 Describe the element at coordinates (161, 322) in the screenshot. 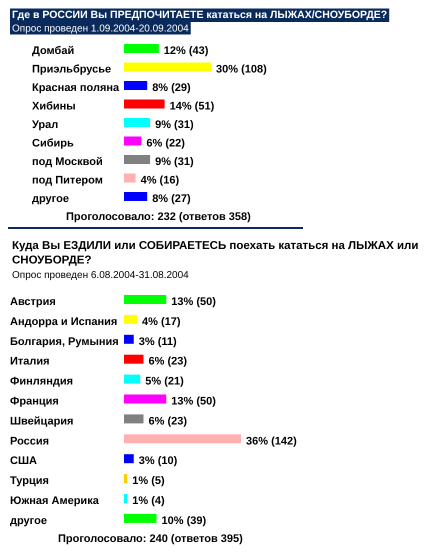

I see `data-label: 4% (17)` at that location.